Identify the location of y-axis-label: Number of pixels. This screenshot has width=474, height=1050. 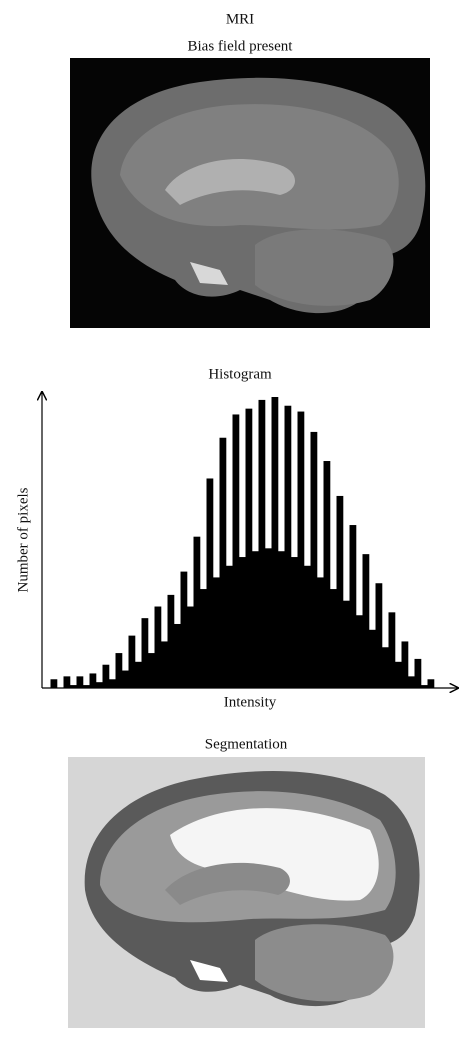
(23, 539).